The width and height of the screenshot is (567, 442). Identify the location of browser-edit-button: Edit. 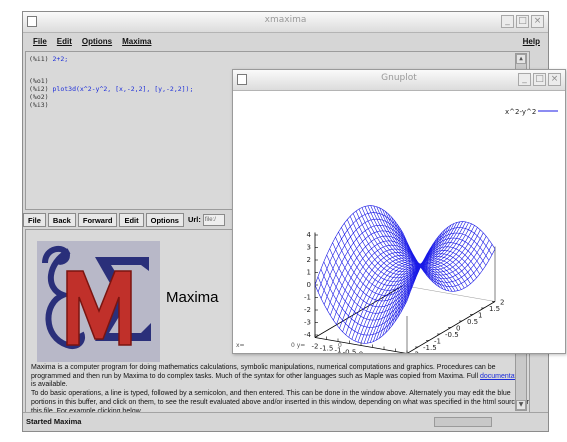
(131, 219).